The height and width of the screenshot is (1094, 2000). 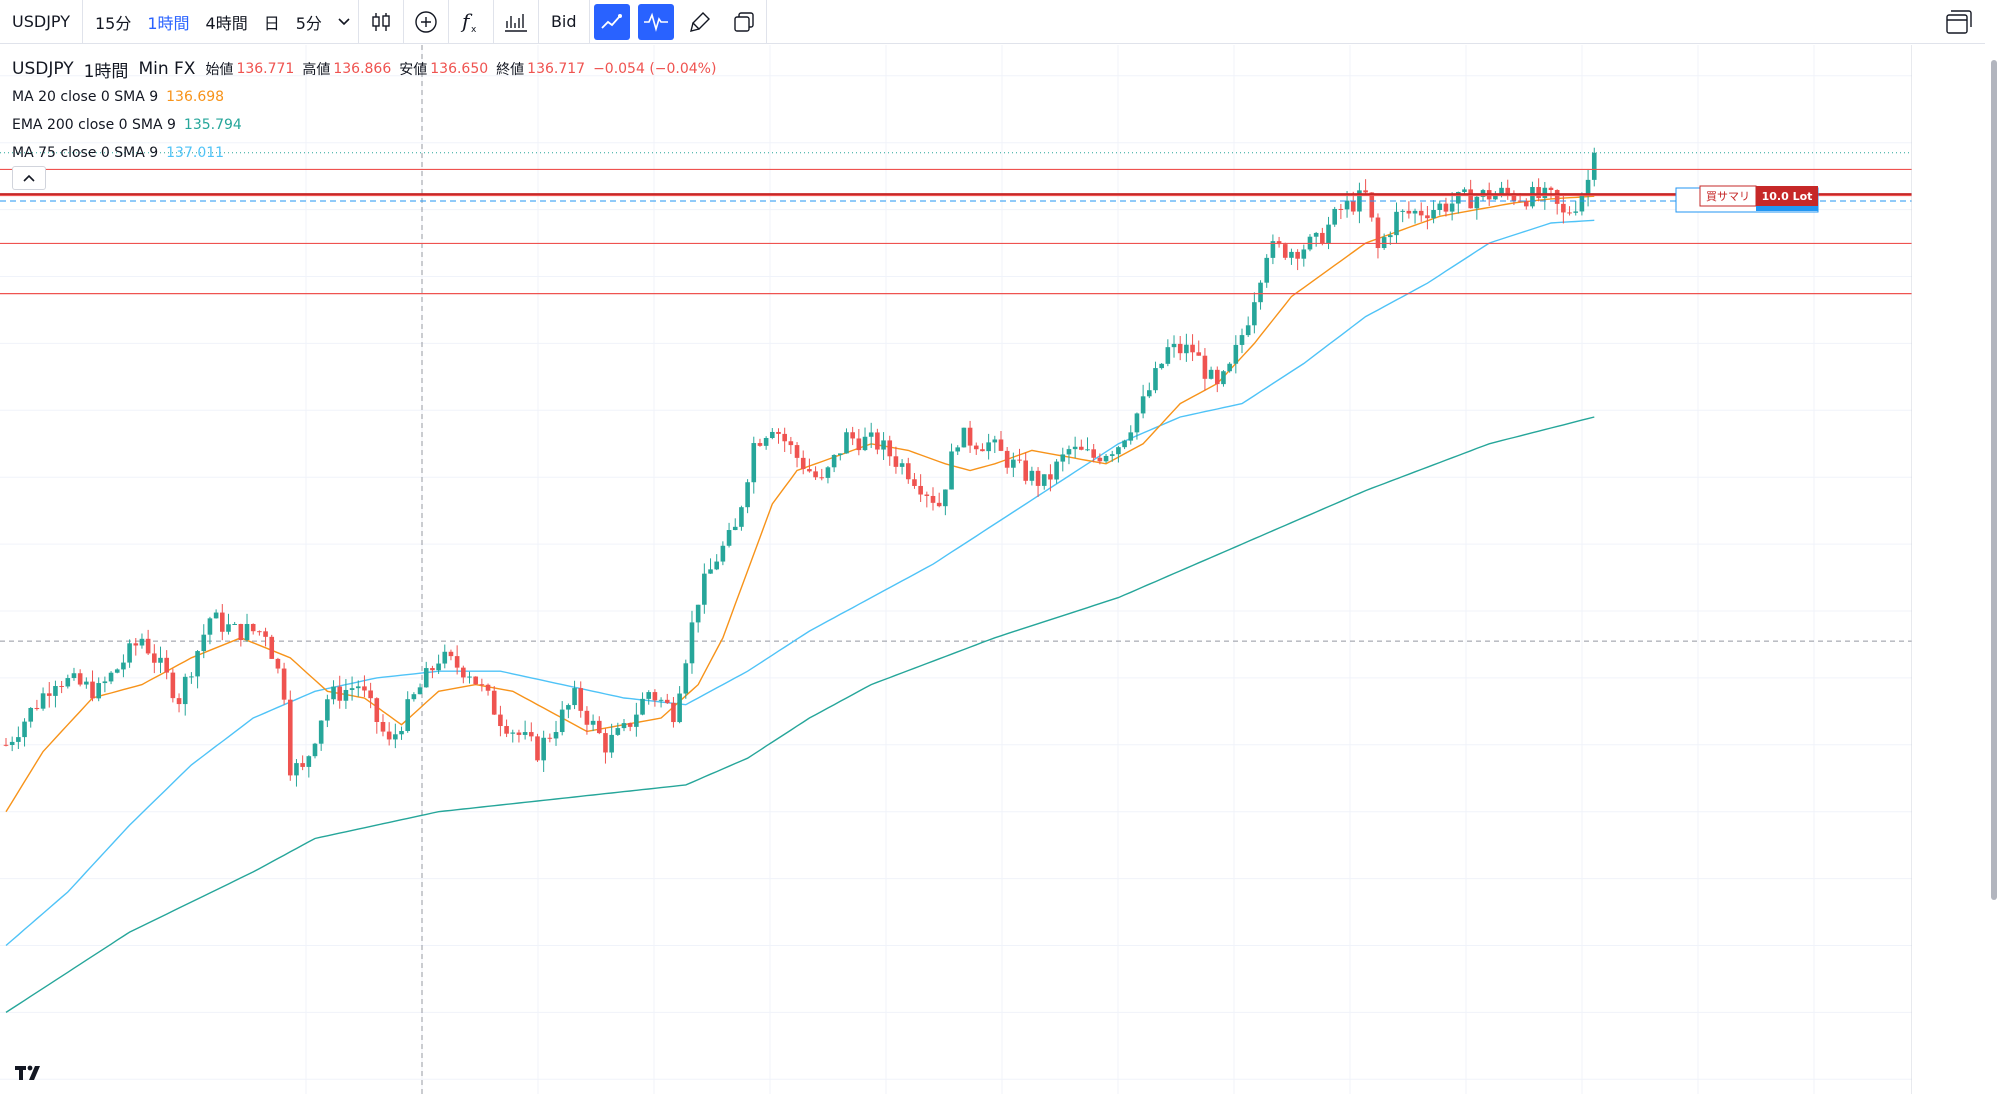 I want to click on legend-collapse-button, so click(x=29, y=178).